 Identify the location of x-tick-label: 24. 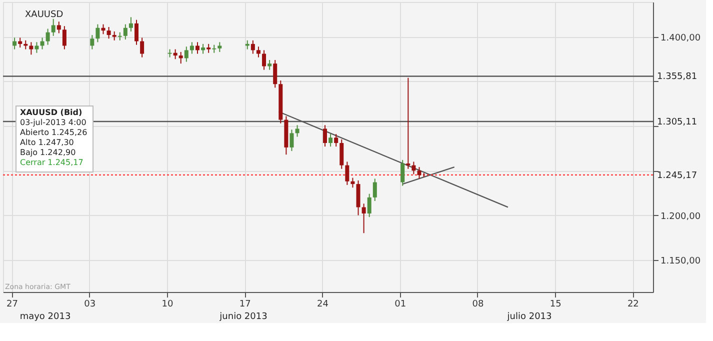
(323, 305).